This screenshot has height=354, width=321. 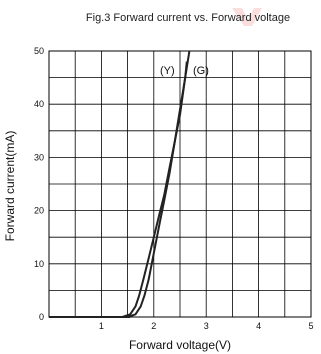 What do you see at coordinates (101, 326) in the screenshot?
I see `x-tick-label: 1` at bounding box center [101, 326].